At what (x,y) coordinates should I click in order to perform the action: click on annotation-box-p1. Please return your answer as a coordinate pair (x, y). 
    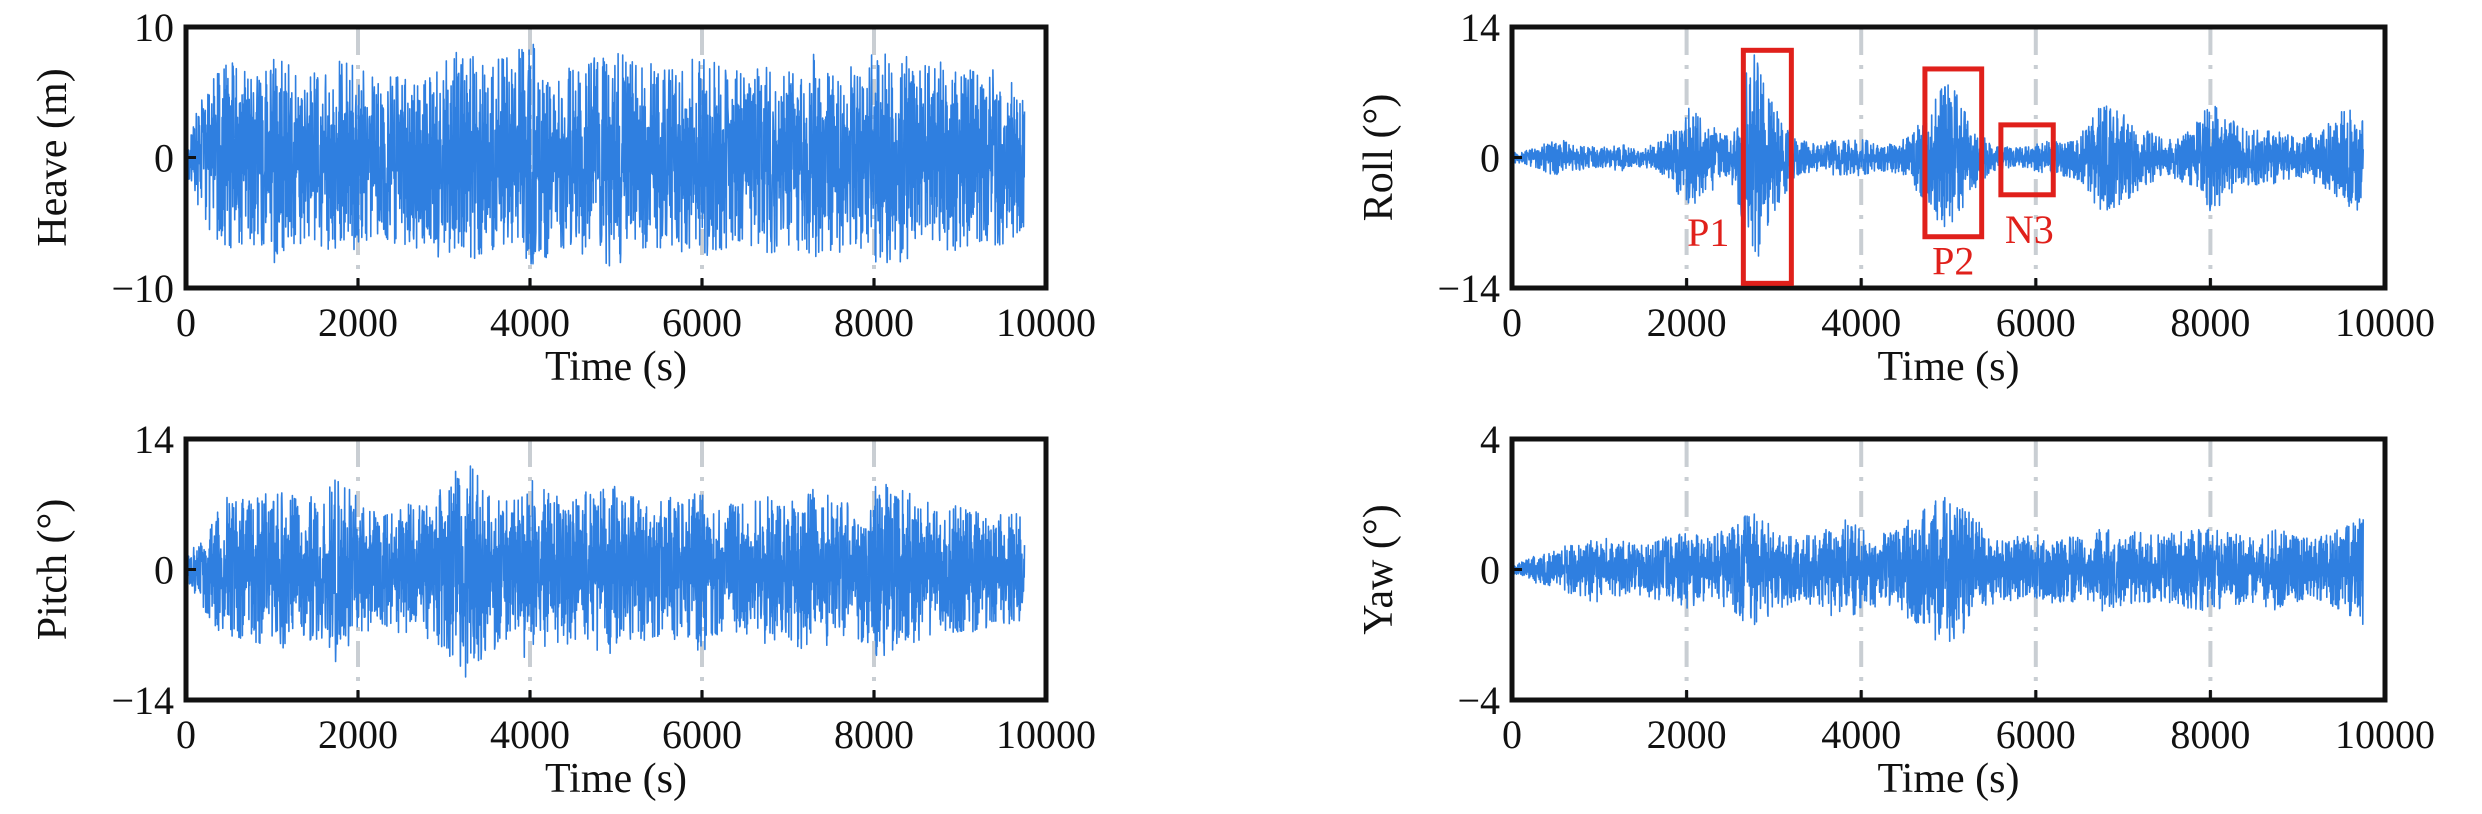
    Looking at the image, I should click on (1767, 166).